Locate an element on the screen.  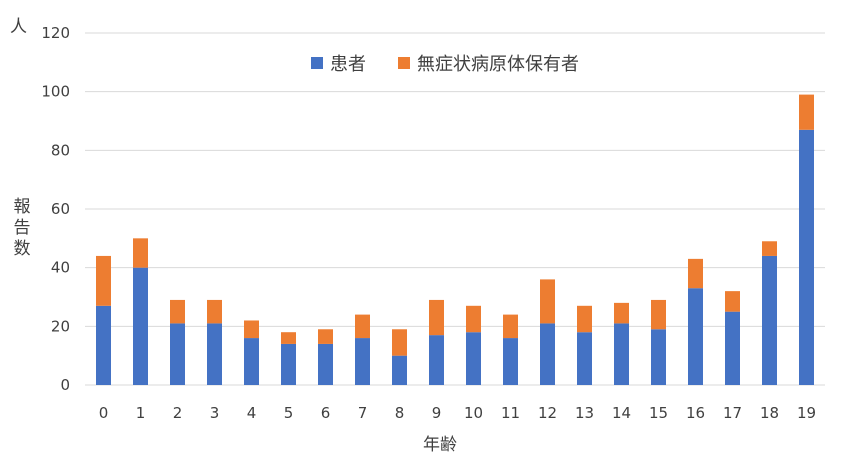
x-tick-label: 9 is located at coordinates (437, 413).